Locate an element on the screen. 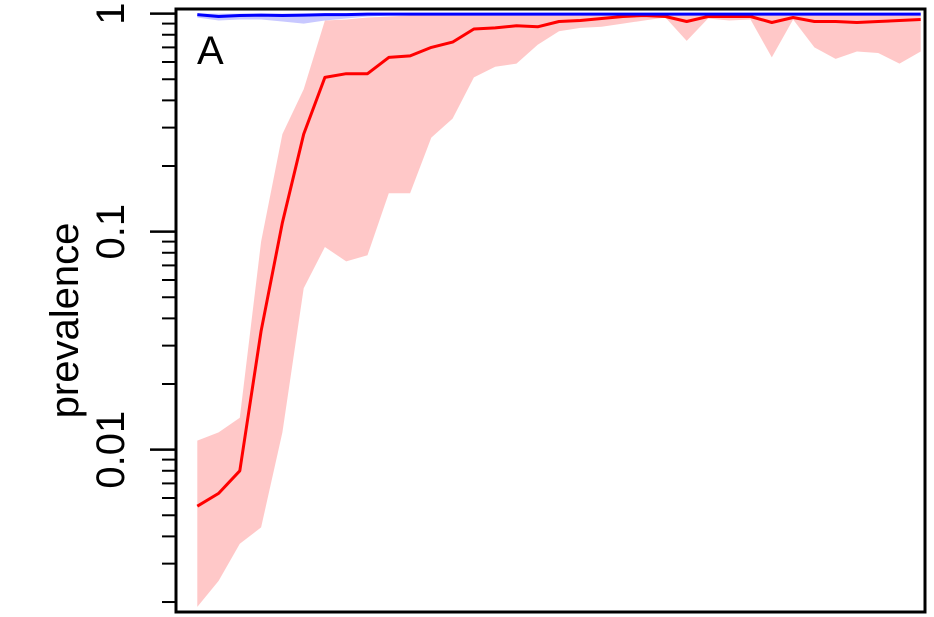 The width and height of the screenshot is (934, 617). y-tick-label: 0.01 is located at coordinates (111, 450).